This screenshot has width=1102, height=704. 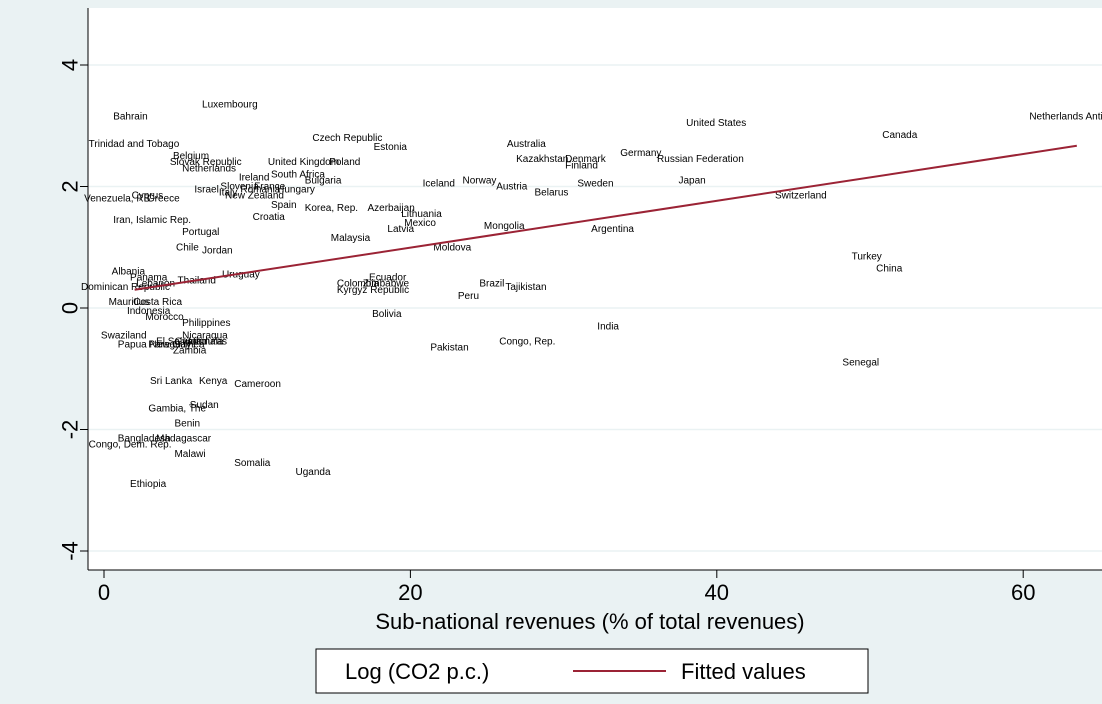 I want to click on point-label: Pakistan, so click(x=449, y=348).